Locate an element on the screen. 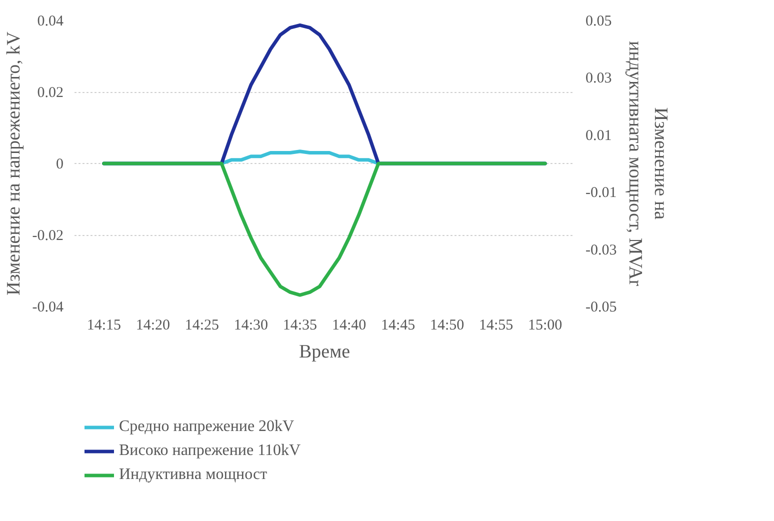 This screenshot has height=521, width=774. x-tick-label: 15:00 is located at coordinates (545, 326).